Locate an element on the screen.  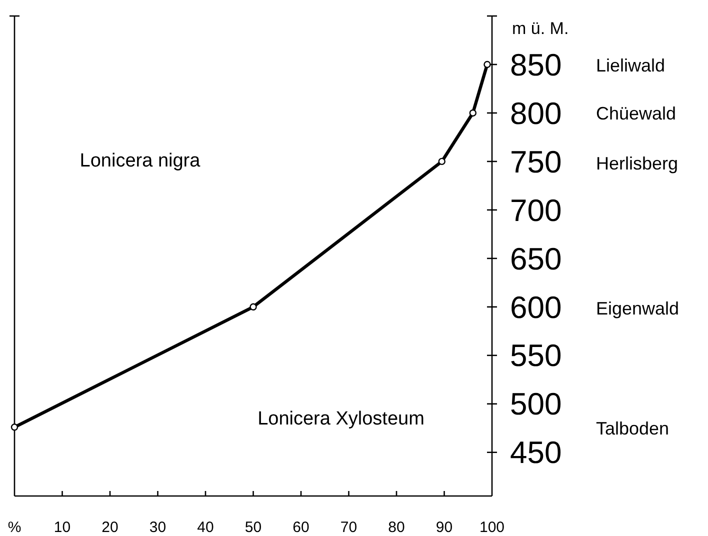
y-axis-title: m ü. M. is located at coordinates (540, 28).